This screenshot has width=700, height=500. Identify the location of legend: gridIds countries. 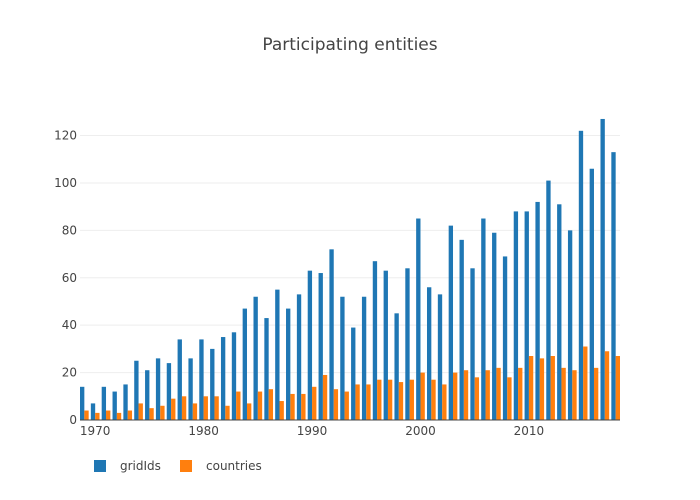
(178, 466).